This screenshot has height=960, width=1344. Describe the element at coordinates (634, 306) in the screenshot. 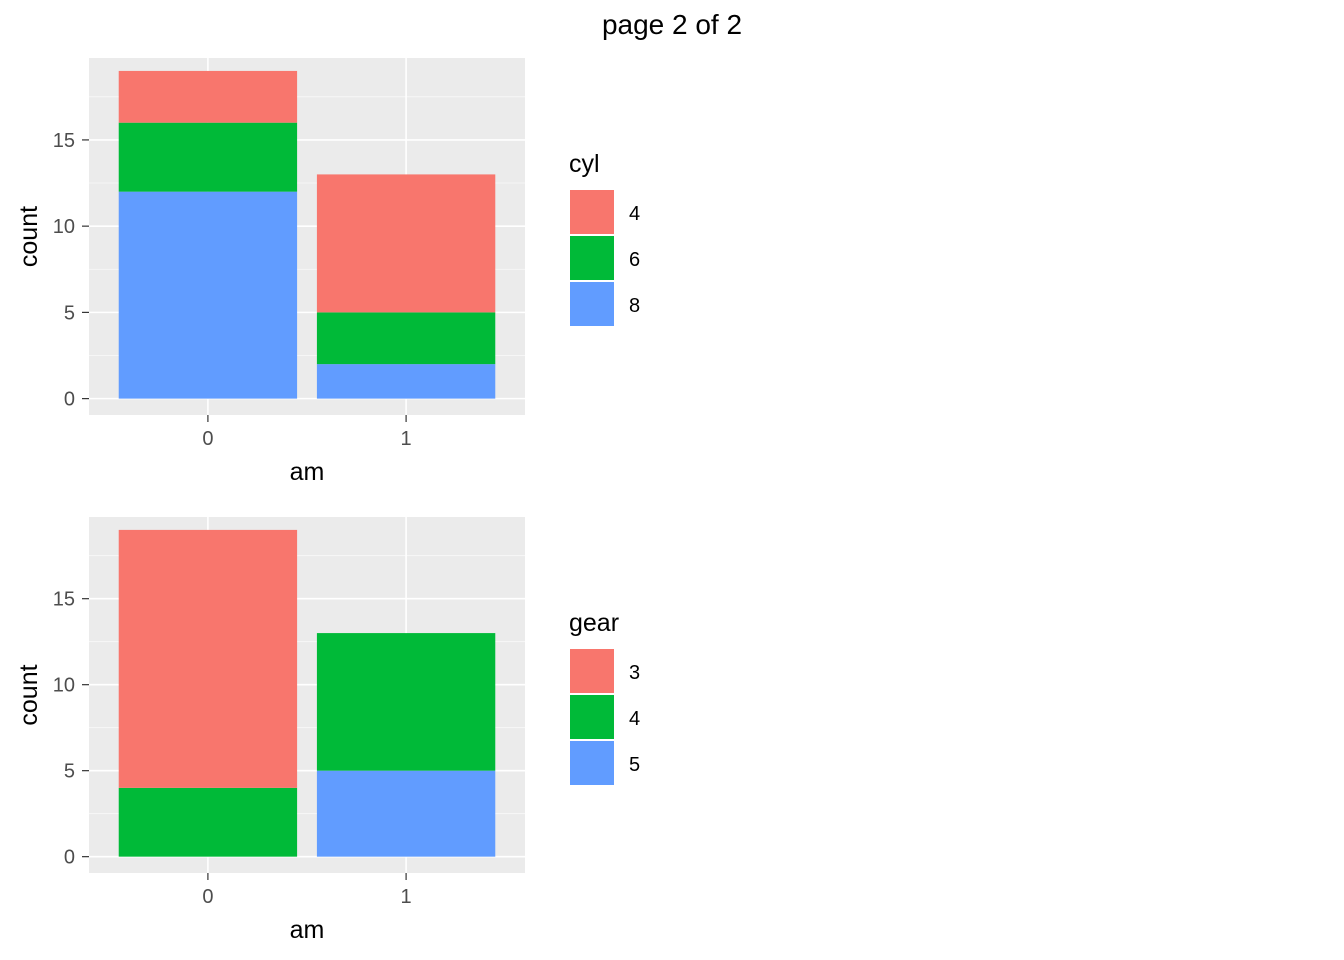

I see `legend-label: 8` at that location.